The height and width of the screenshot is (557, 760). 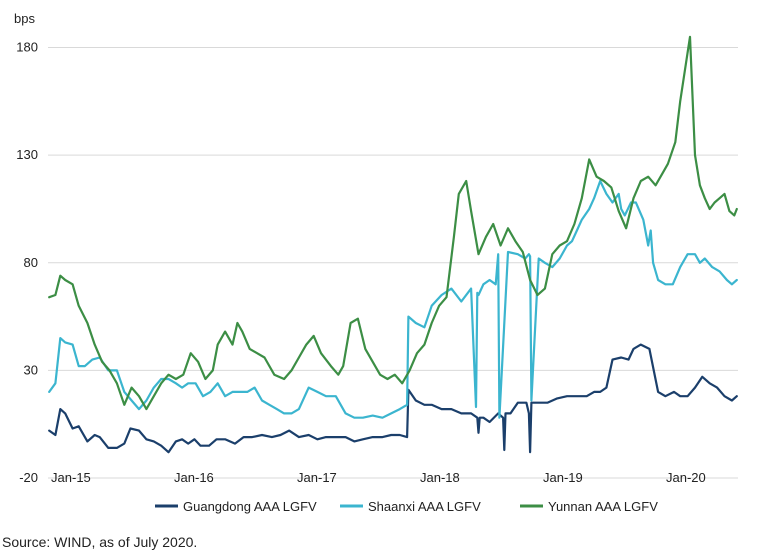 I want to click on y-axis-unit-label: bps, so click(x=24, y=18).